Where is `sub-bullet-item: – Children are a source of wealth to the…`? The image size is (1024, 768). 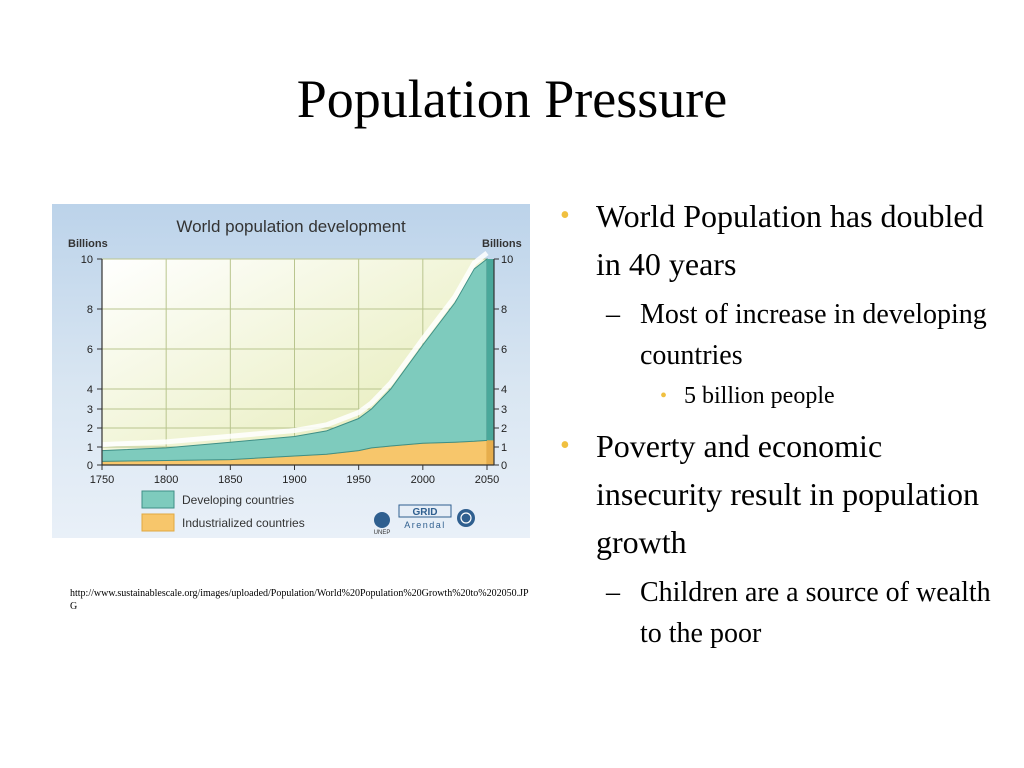 sub-bullet-item: – Children are a source of wealth to the… is located at coordinates (808, 613).